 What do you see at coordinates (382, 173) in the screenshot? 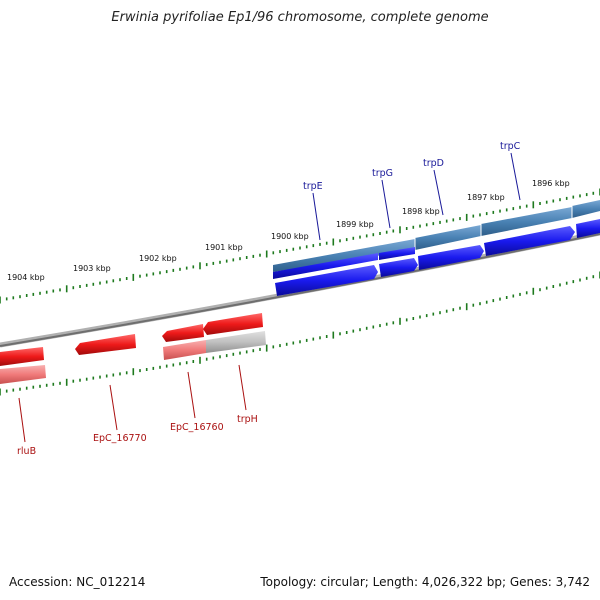
I see `gene-label-trpG: trpG` at bounding box center [382, 173].